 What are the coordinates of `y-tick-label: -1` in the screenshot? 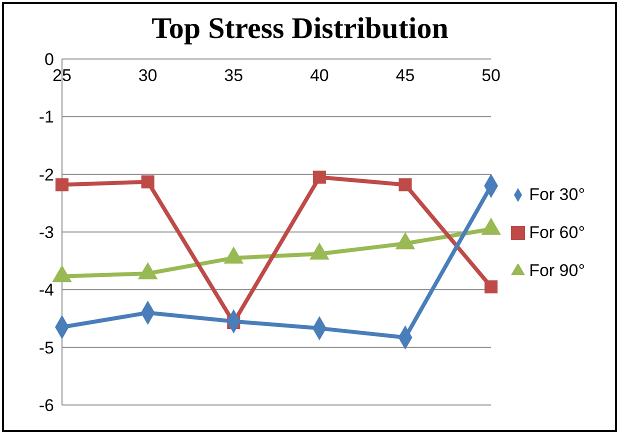 It's located at (46, 117).